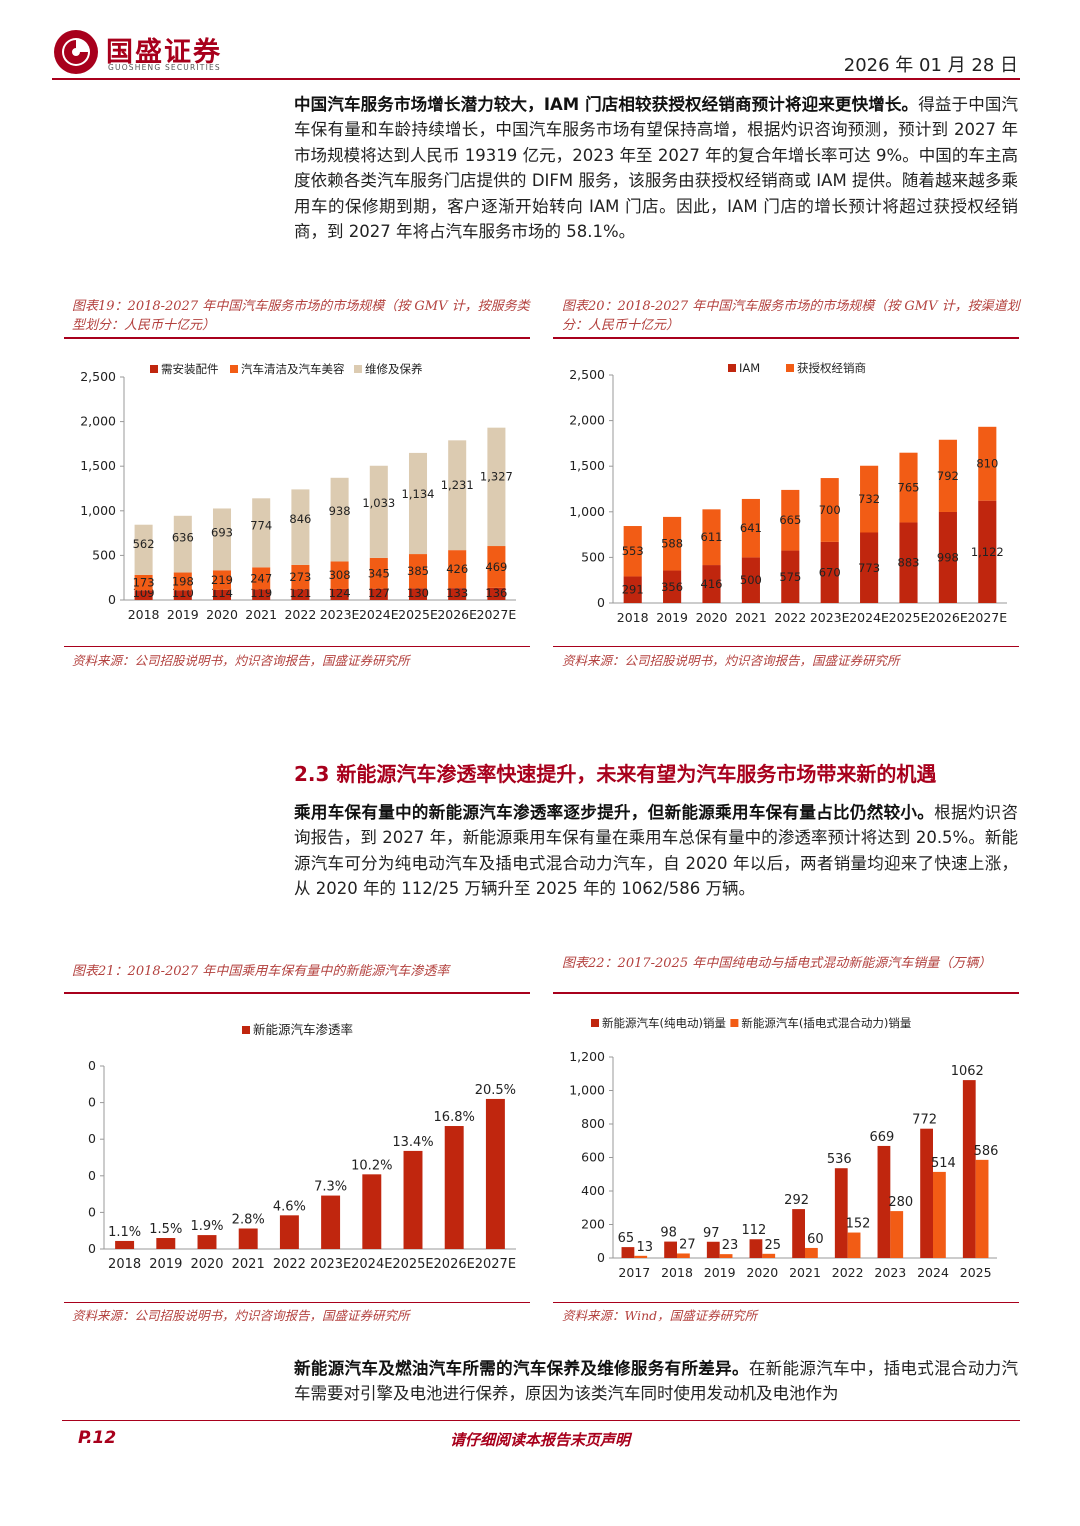  I want to click on data-label: 127, so click(379, 593).